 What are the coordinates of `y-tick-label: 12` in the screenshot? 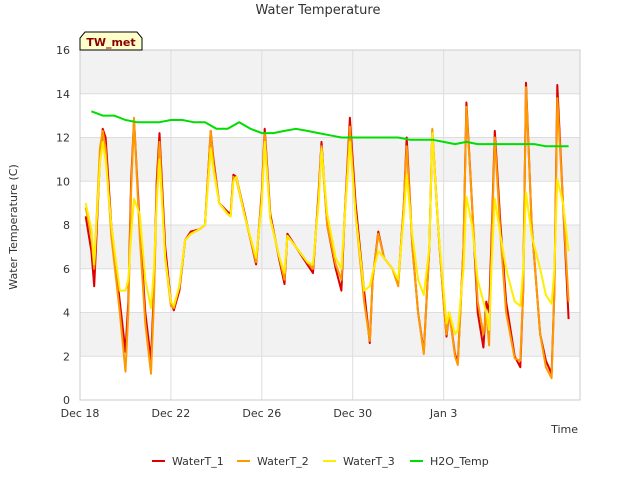 It's located at (63, 138).